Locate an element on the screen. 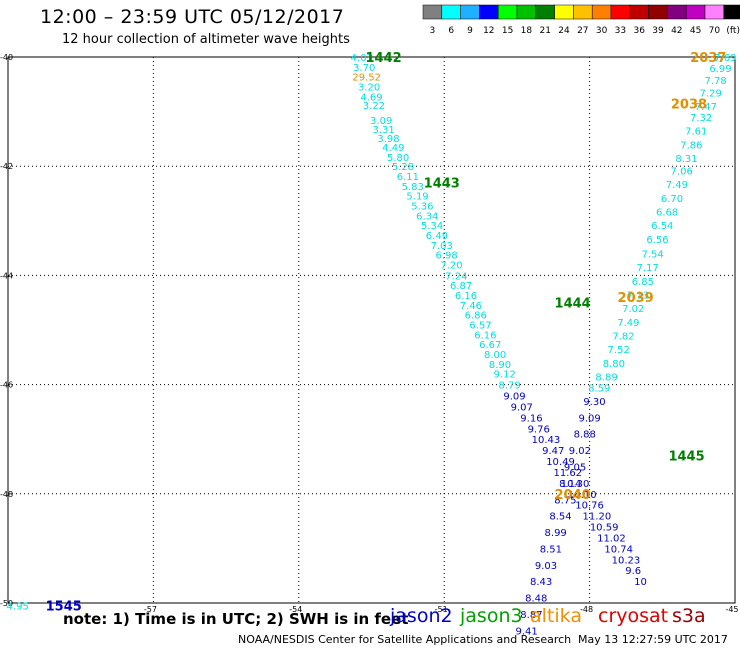 The height and width of the screenshot is (650, 740). colorbar-label: 27 is located at coordinates (582, 31).